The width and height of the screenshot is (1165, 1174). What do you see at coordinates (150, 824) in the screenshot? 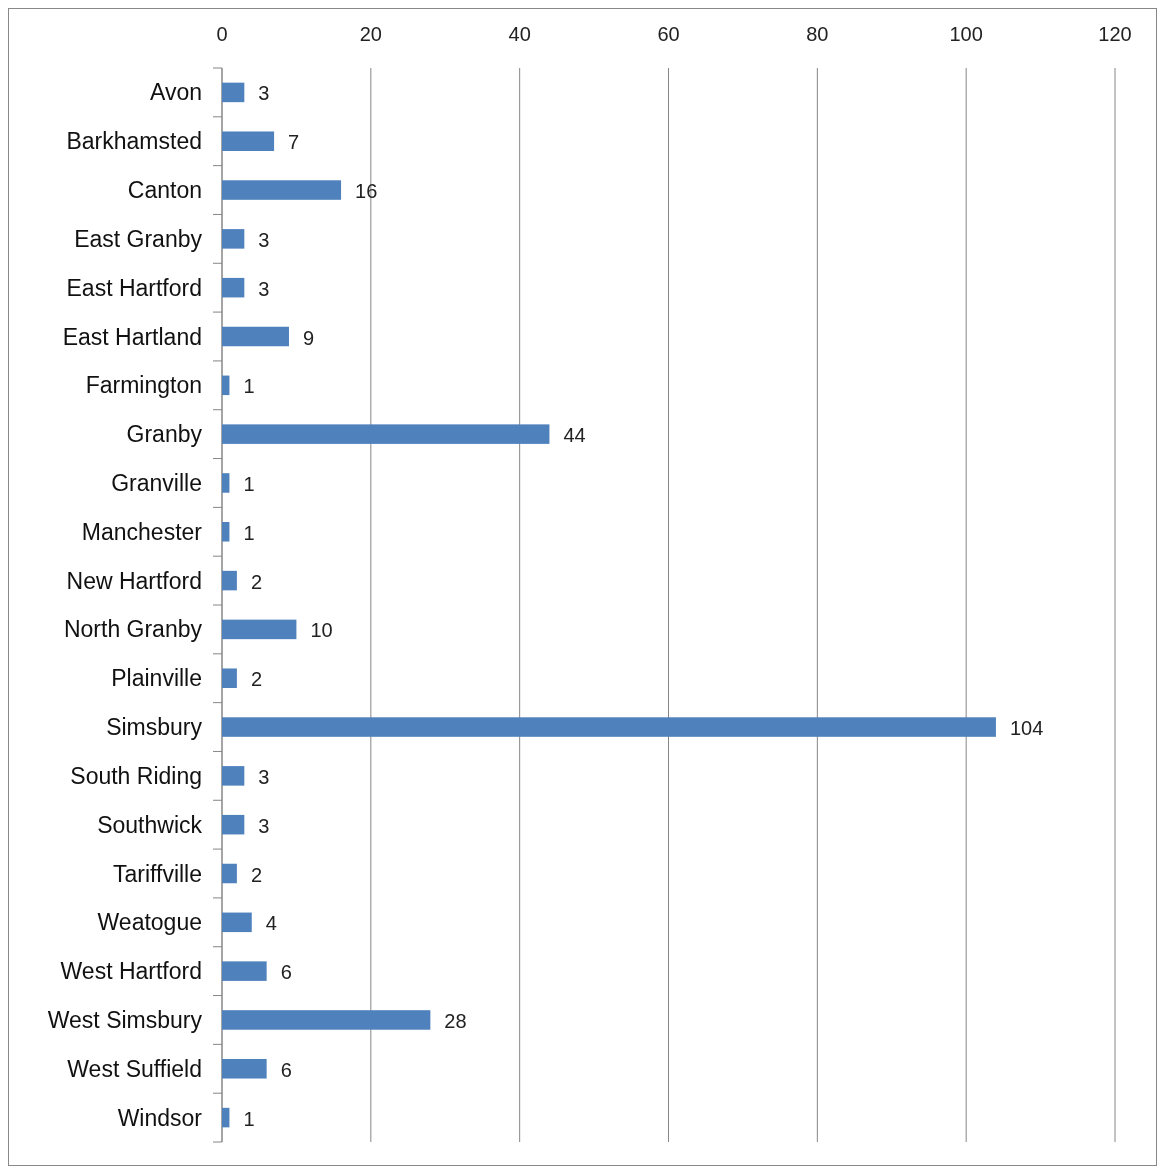
I see `y-tick-label: Southwick` at bounding box center [150, 824].